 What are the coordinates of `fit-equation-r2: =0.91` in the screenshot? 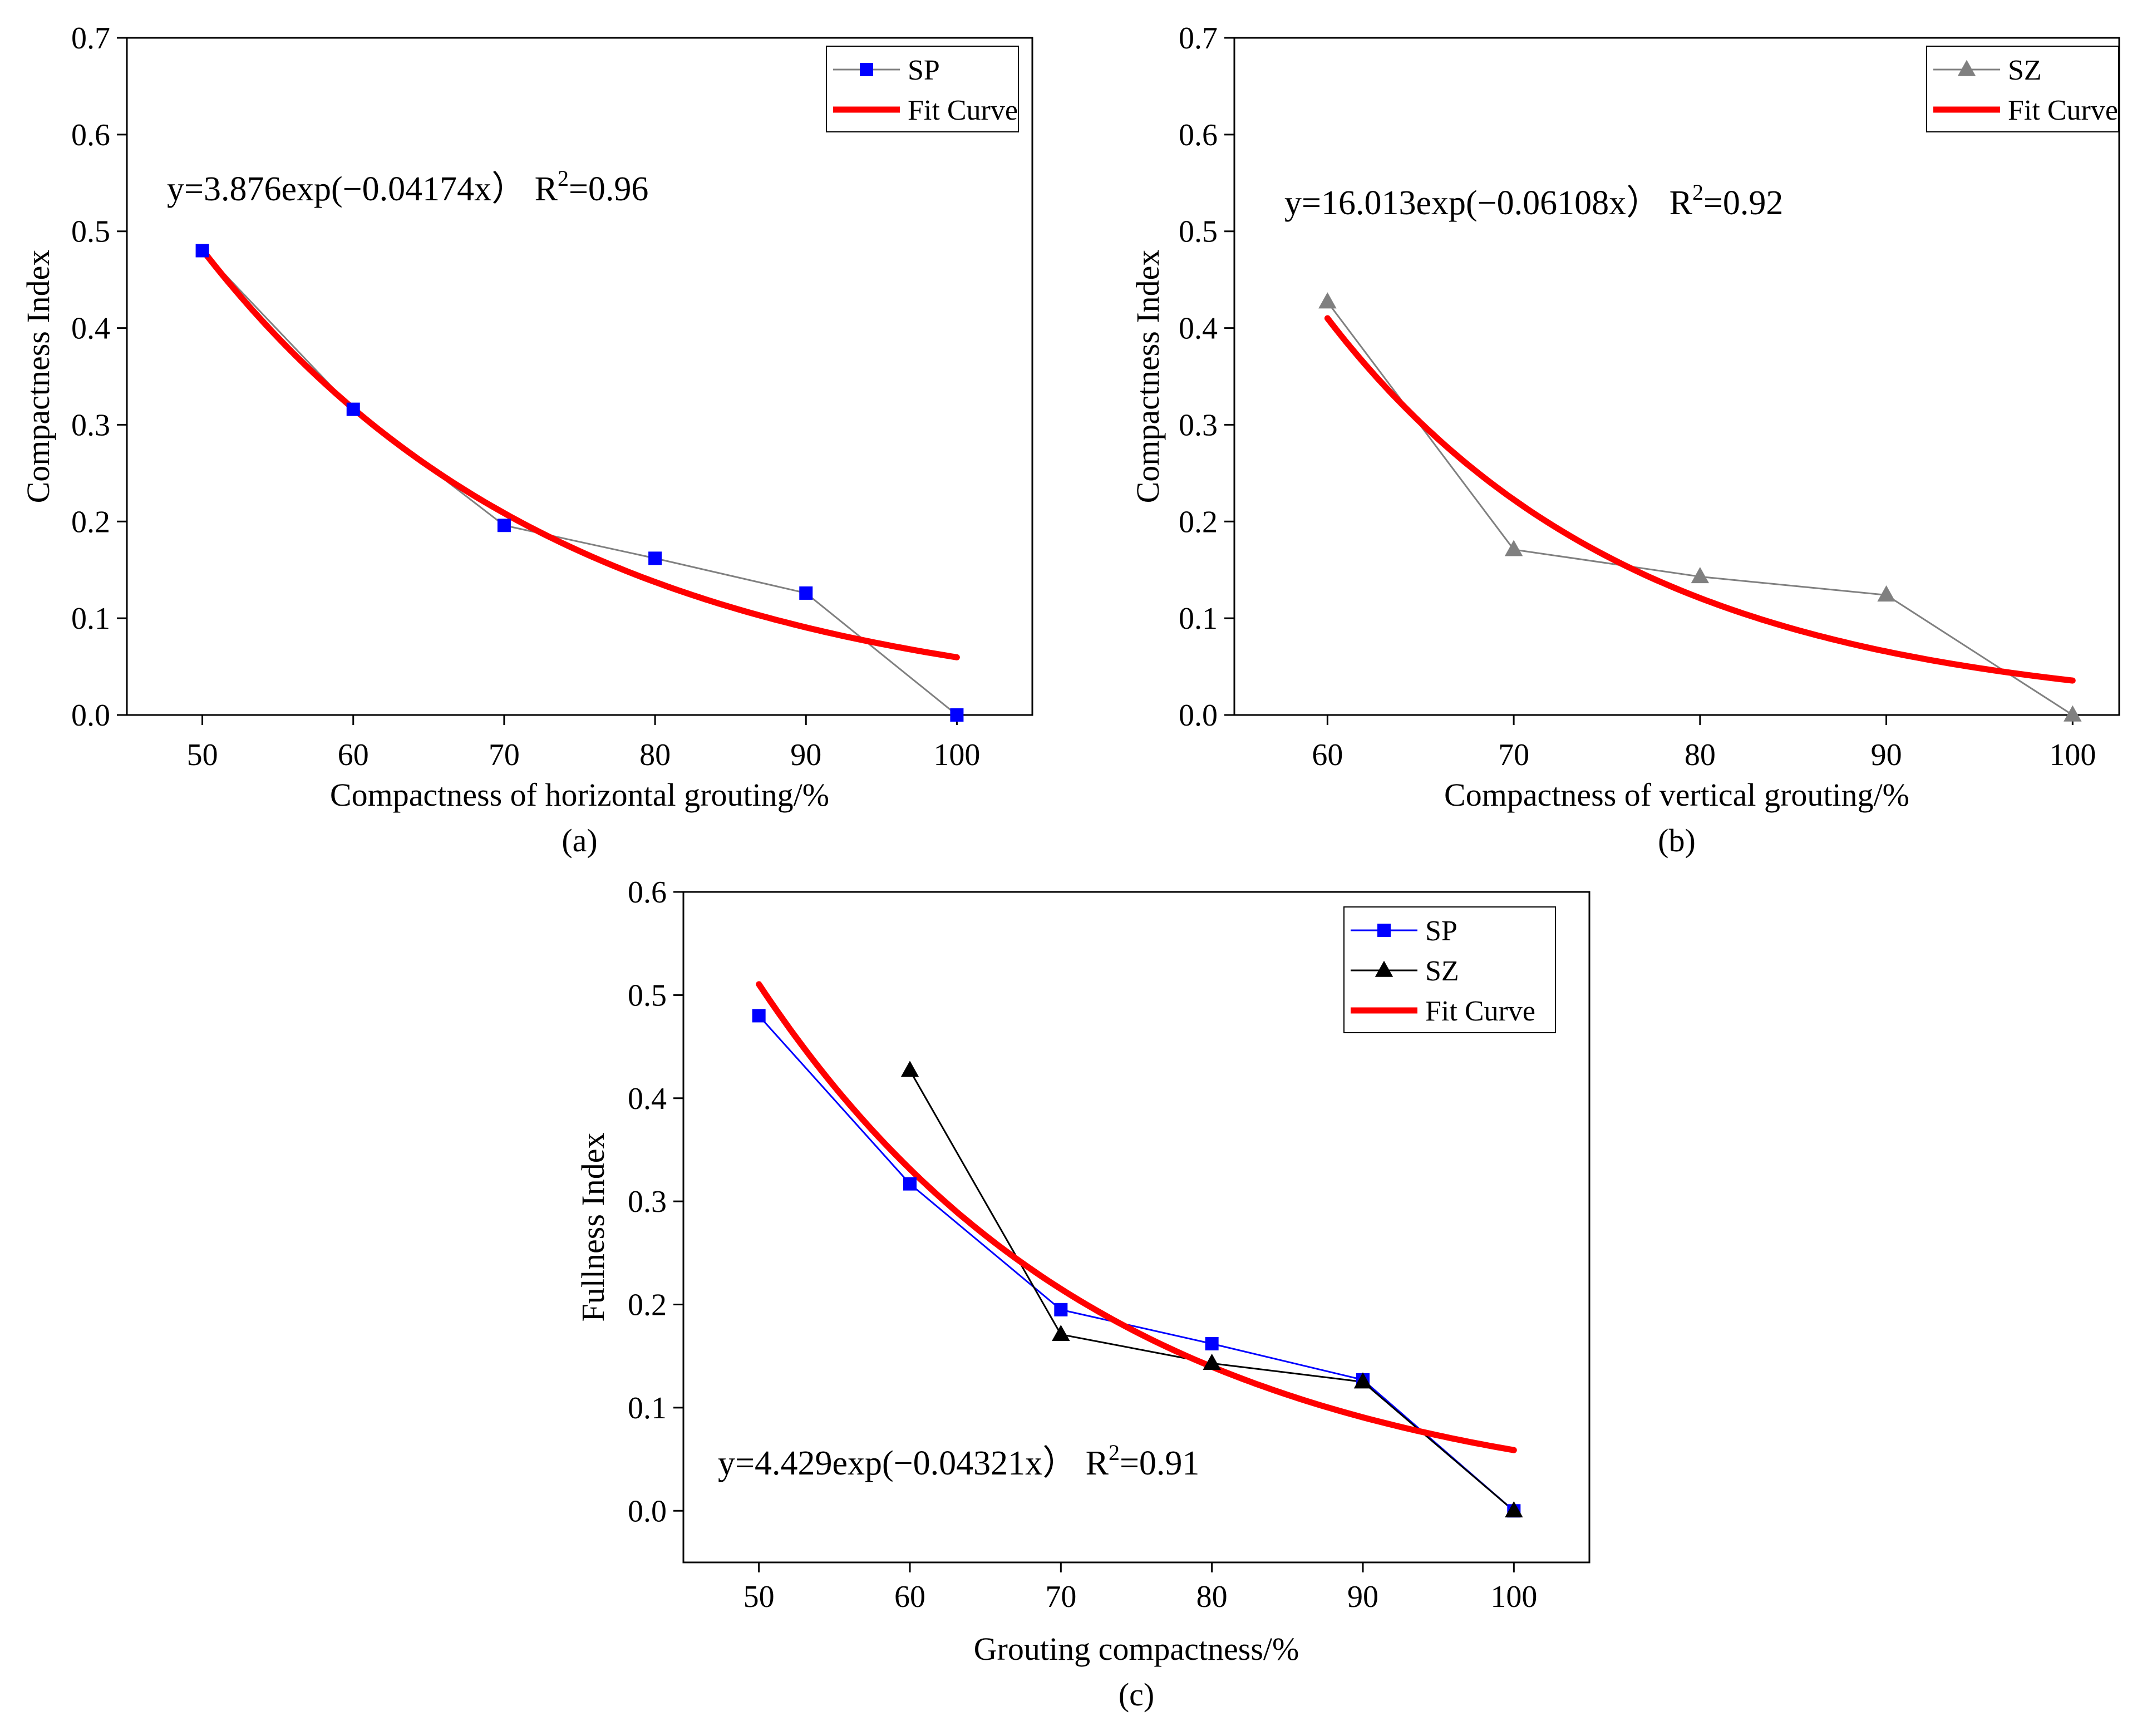 It's located at (1159, 1463).